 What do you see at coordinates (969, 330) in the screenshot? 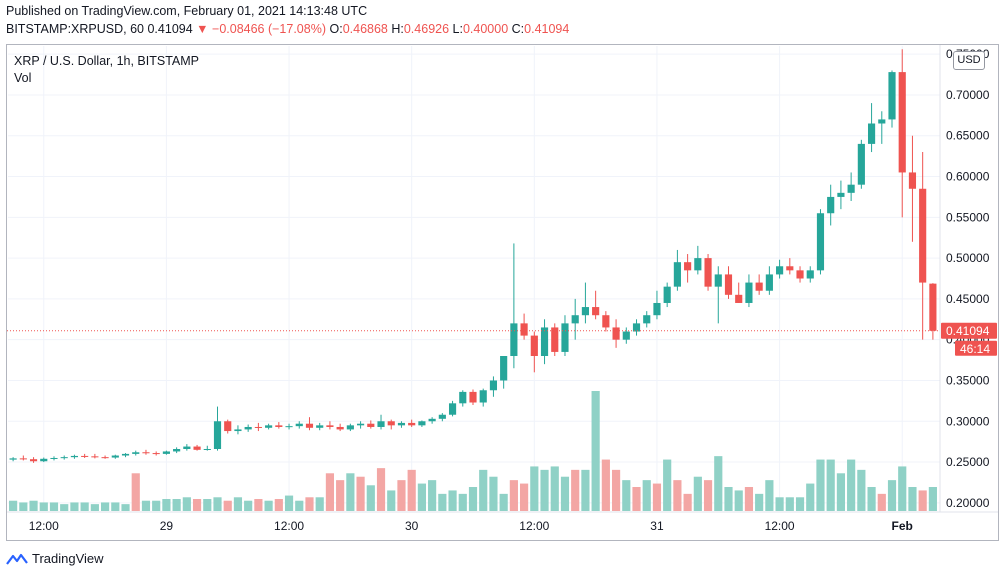
I see `price-label-box` at bounding box center [969, 330].